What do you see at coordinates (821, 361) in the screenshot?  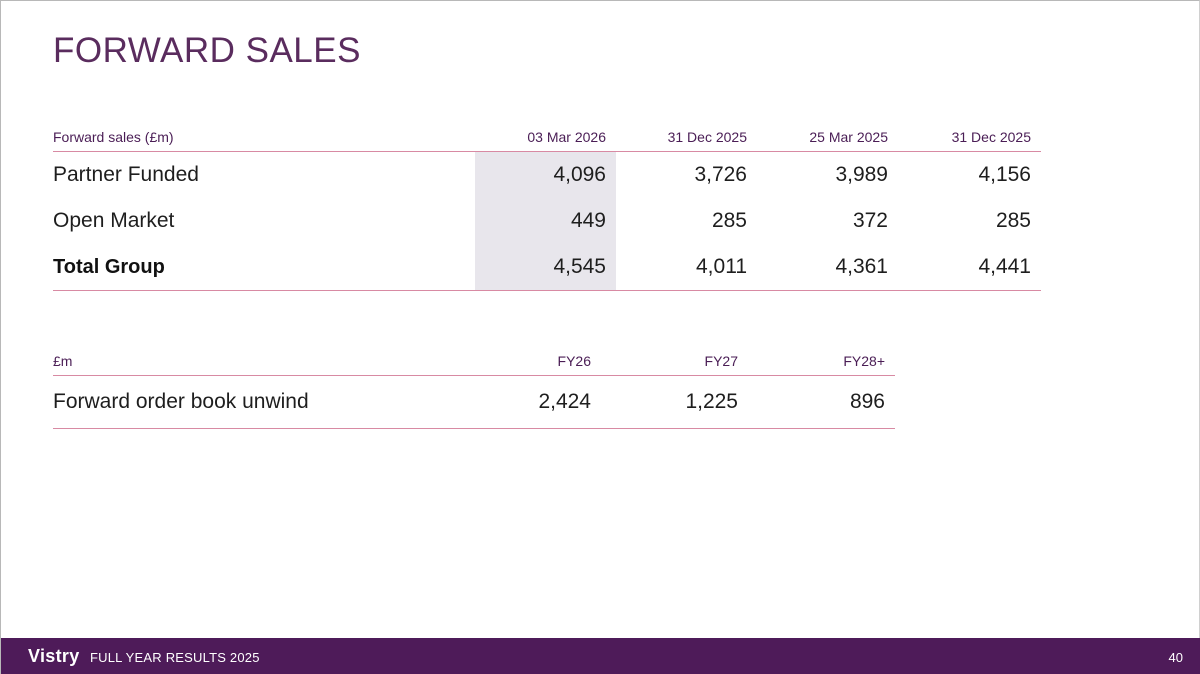 I see `column-header: FY28+` at bounding box center [821, 361].